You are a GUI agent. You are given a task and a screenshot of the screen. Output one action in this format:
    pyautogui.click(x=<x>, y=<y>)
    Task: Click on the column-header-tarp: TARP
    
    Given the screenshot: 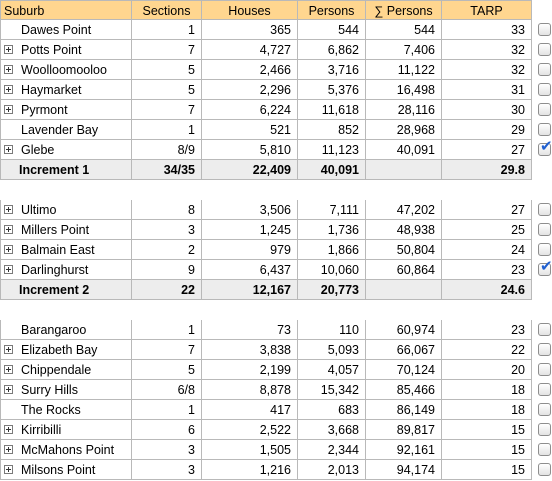 What is the action you would take?
    pyautogui.click(x=487, y=10)
    